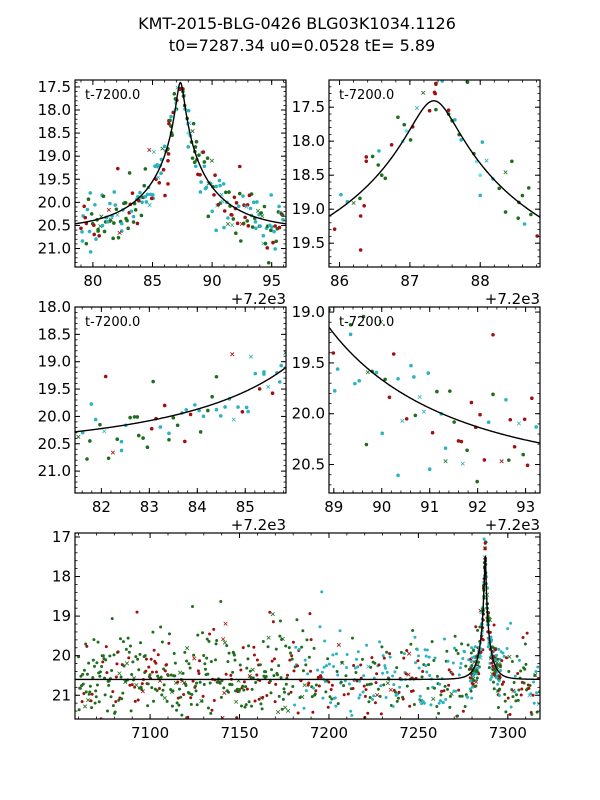 The height and width of the screenshot is (800, 600). What do you see at coordinates (434, 400) in the screenshot?
I see `axes-frame` at bounding box center [434, 400].